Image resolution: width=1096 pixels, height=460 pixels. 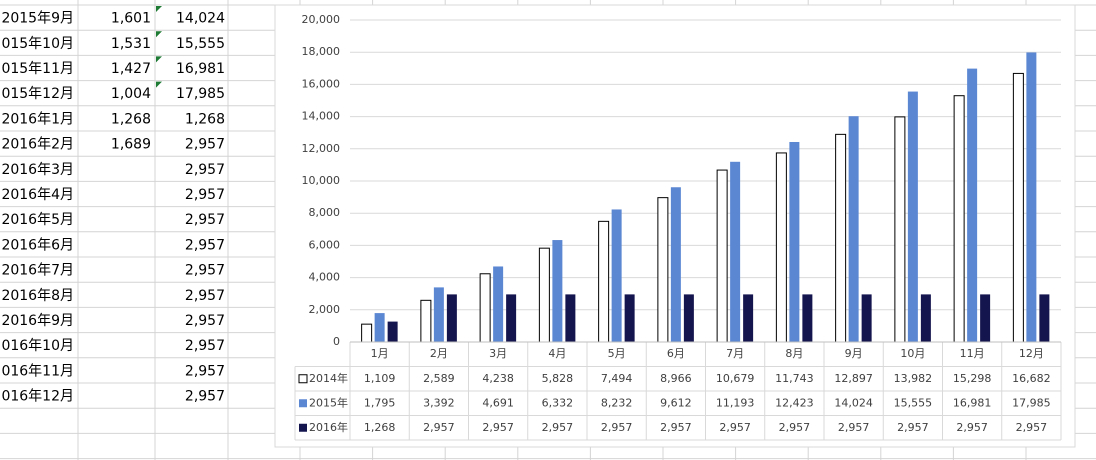 I want to click on cell: 1,689, so click(x=131, y=145).